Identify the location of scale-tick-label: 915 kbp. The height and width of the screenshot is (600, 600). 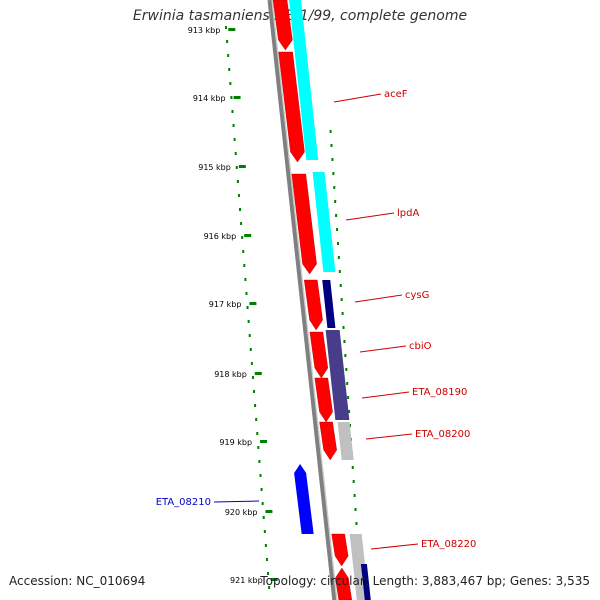
(214, 167).